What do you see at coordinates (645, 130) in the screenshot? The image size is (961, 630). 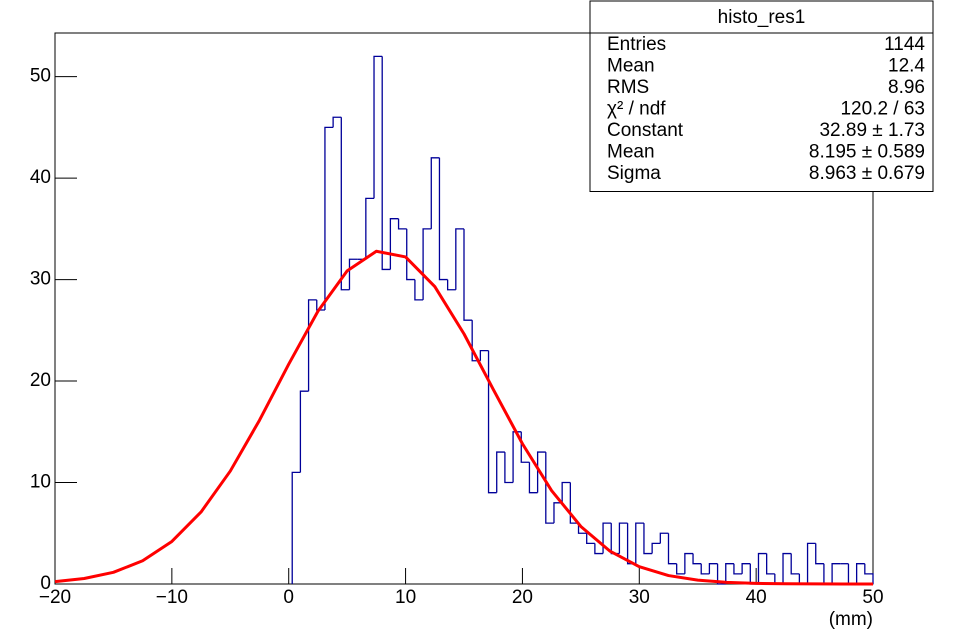 I see `stats-label: Constant` at bounding box center [645, 130].